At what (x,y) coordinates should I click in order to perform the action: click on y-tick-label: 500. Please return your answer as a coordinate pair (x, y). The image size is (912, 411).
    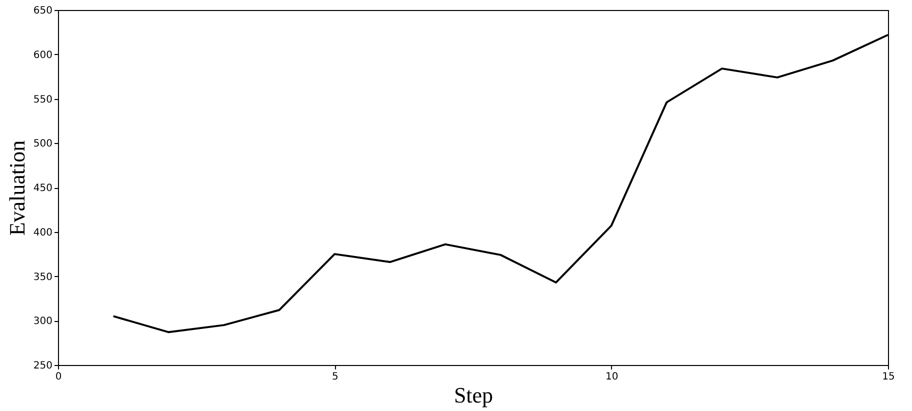
    Looking at the image, I should click on (42, 144).